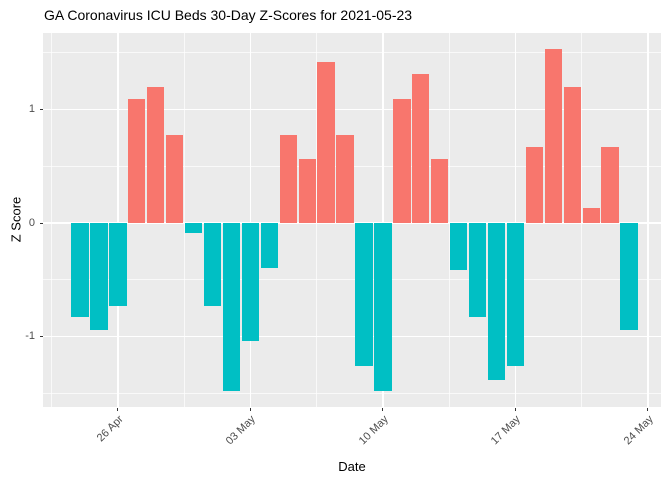  I want to click on bar-12-may, so click(421, 148).